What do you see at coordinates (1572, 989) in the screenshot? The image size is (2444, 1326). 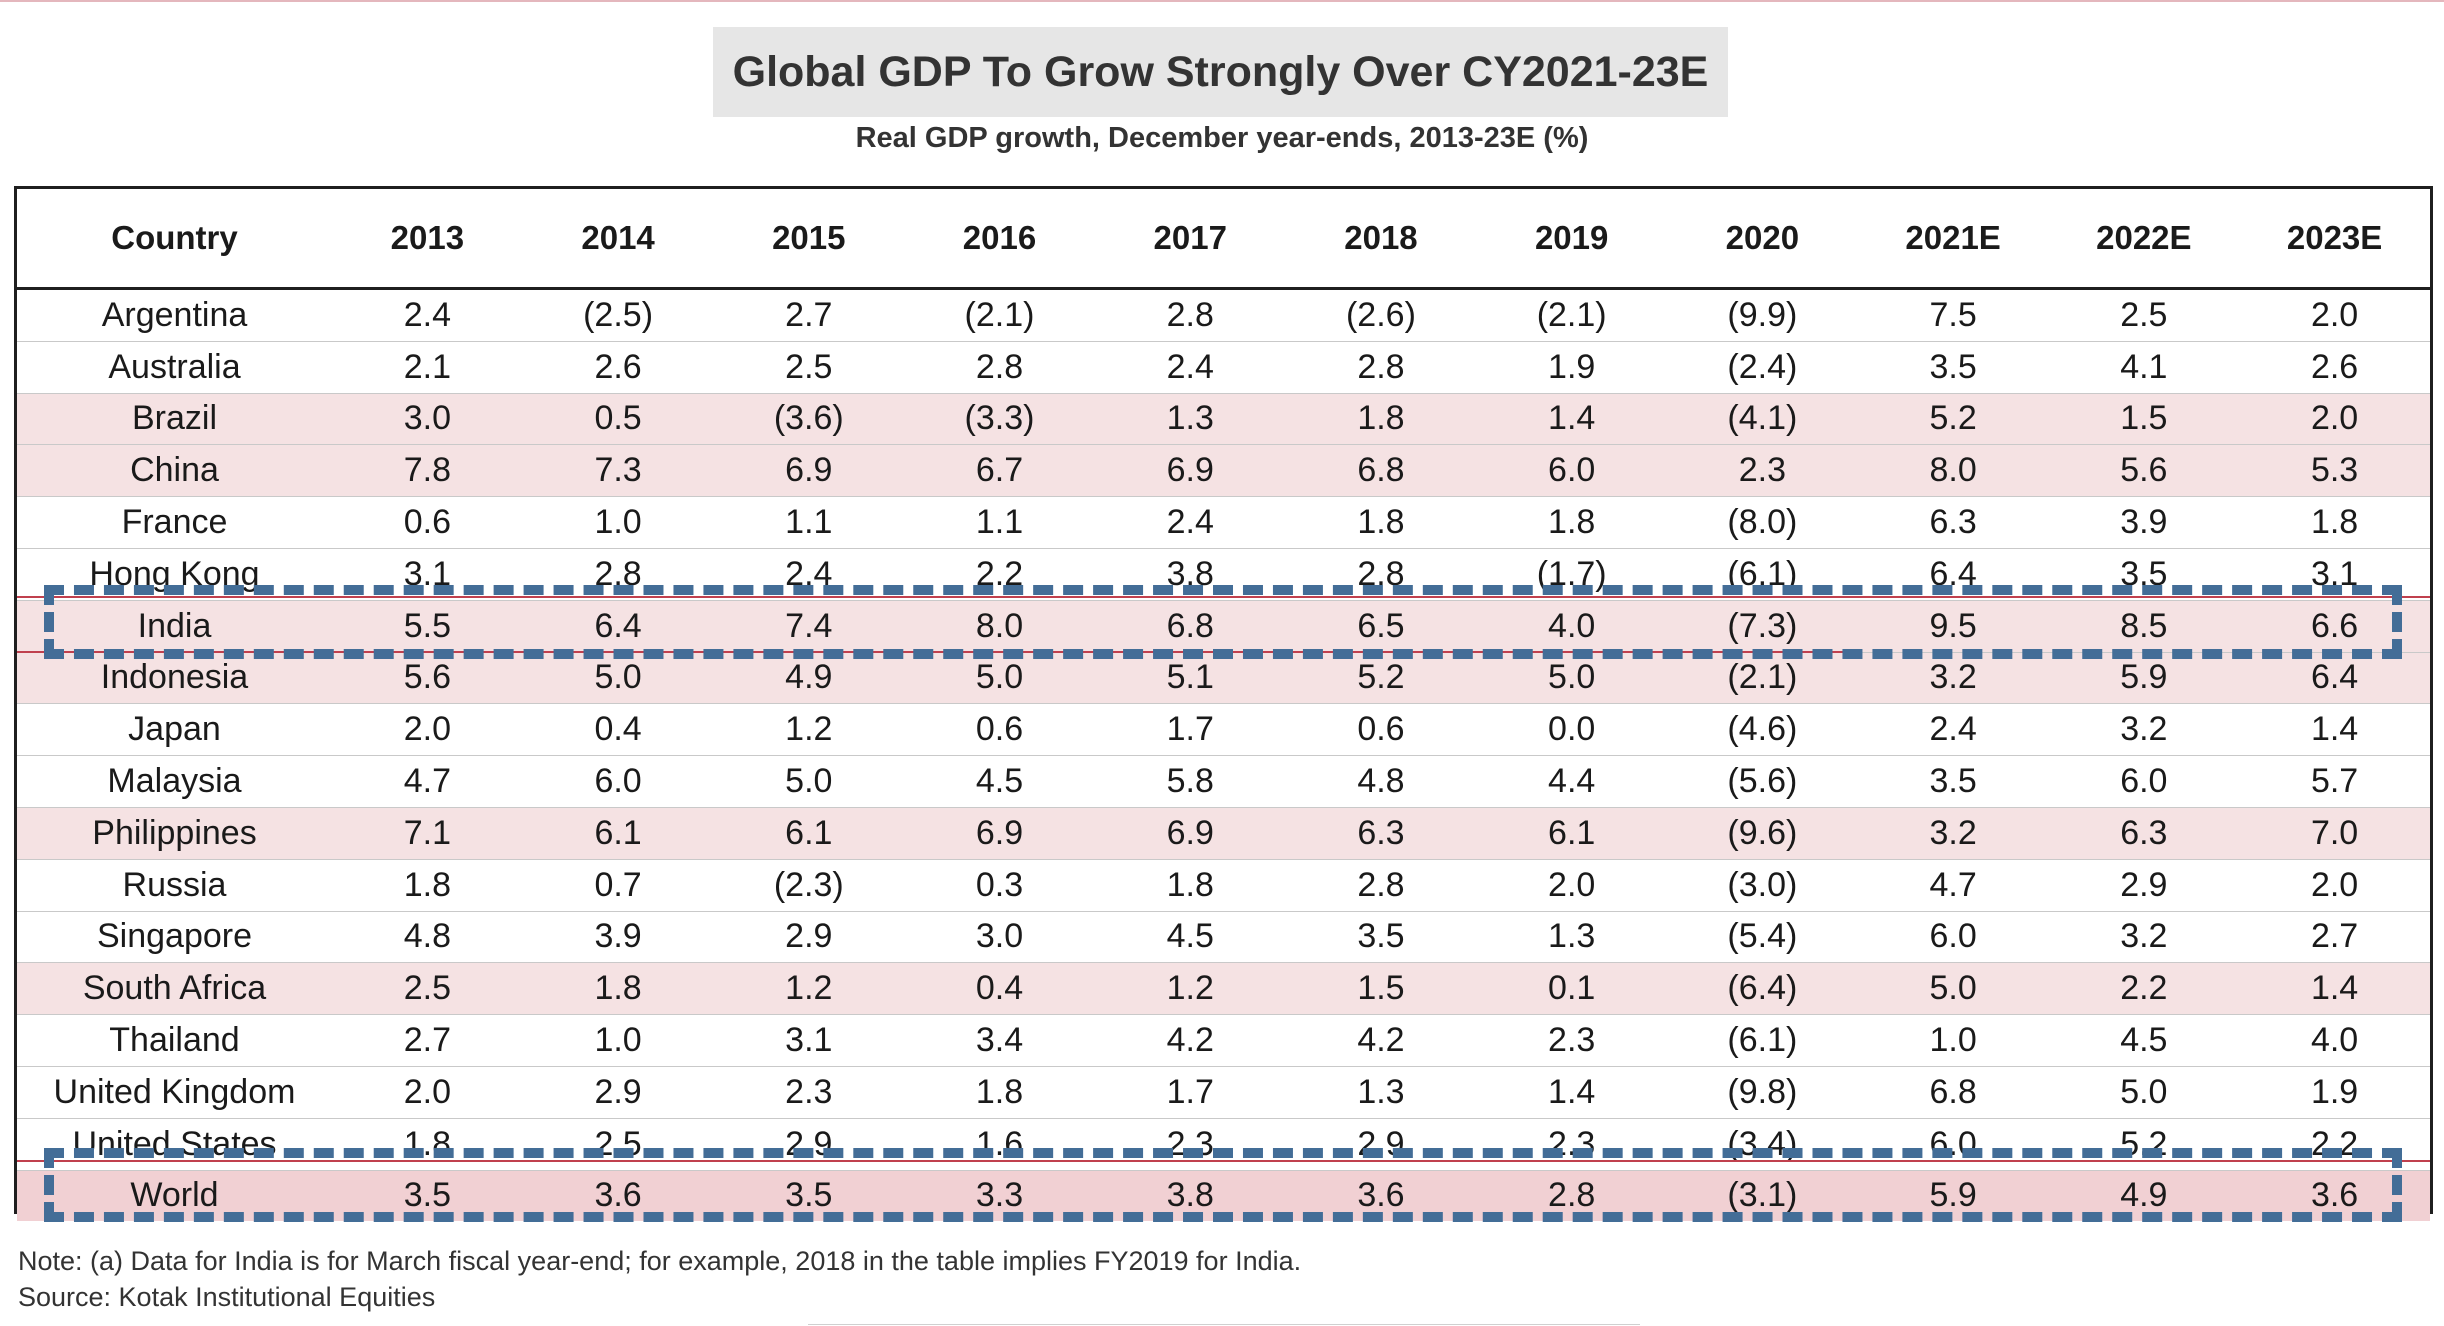 I see `value-cell: 0.1` at bounding box center [1572, 989].